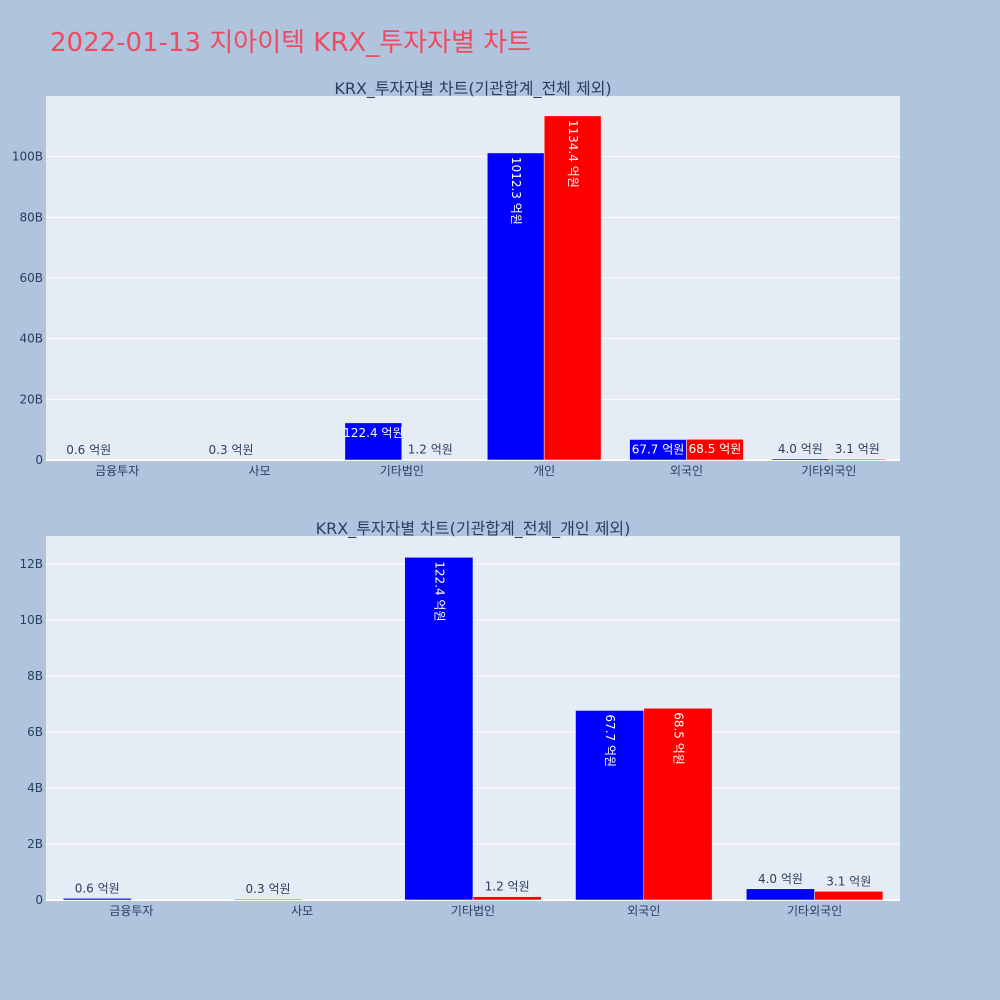  I want to click on x-tick-label: 개인, so click(544, 471).